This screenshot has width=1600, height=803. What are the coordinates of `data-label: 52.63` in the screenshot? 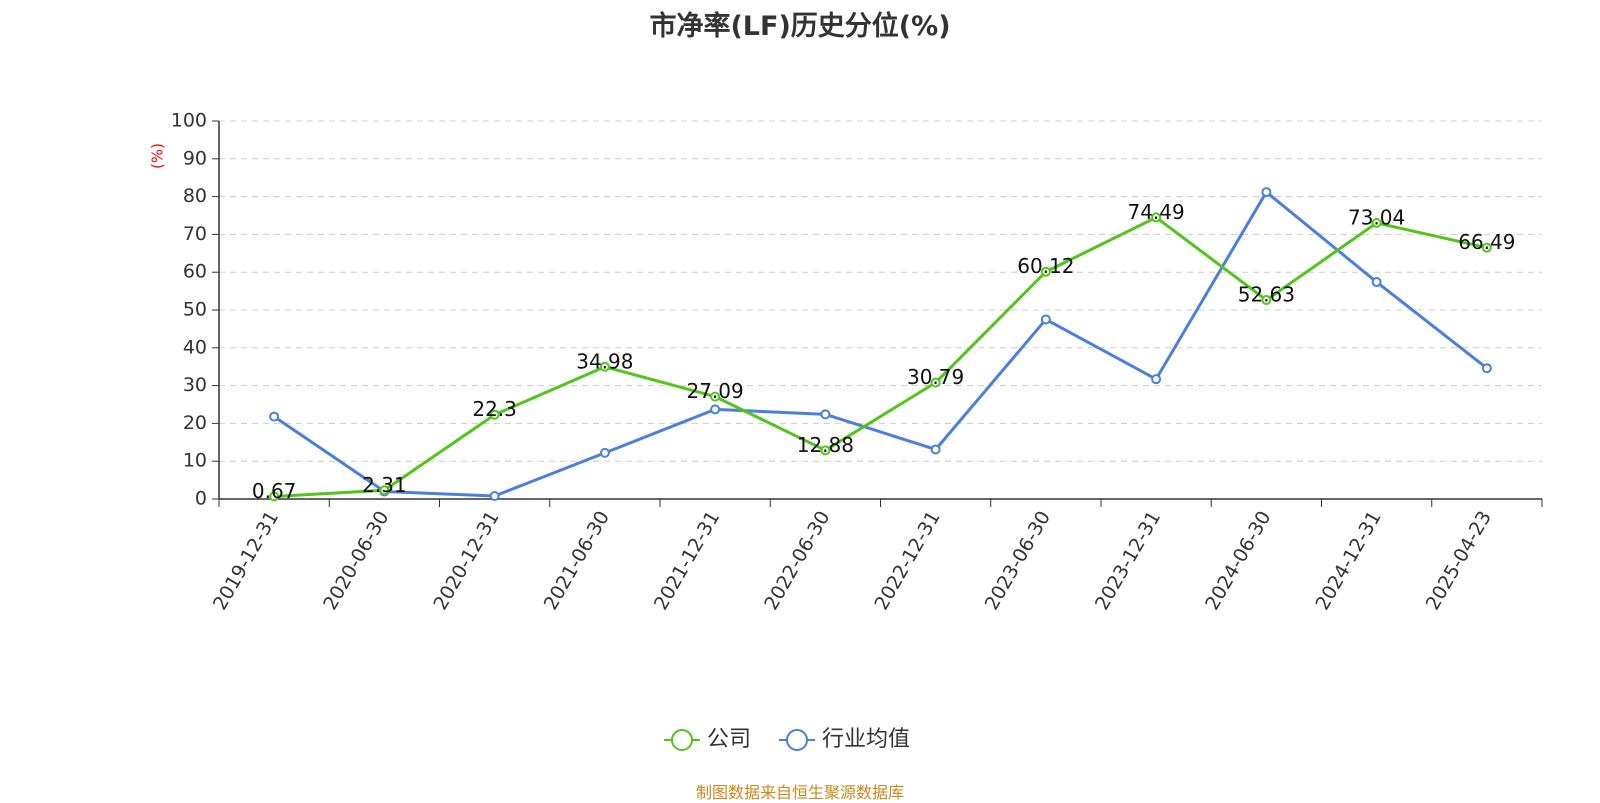 It's located at (1266, 295).